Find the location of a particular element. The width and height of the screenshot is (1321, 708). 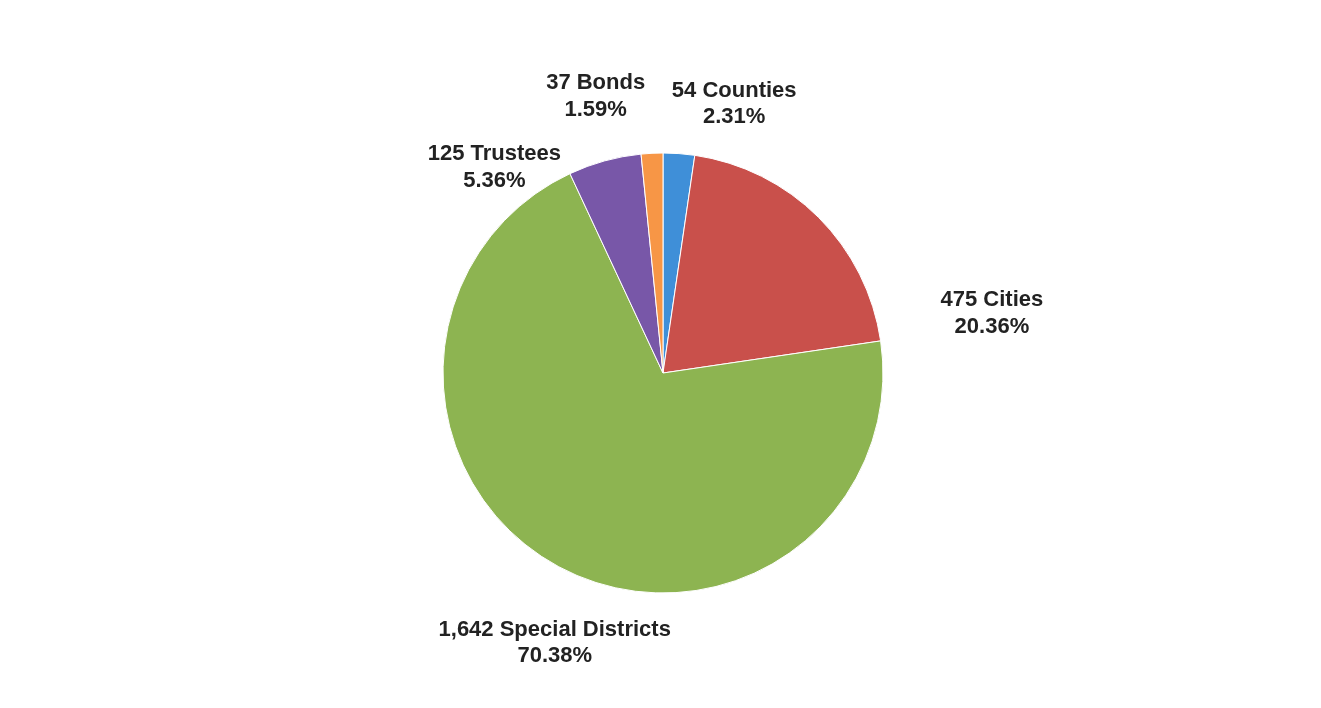

data-label: 20.36% is located at coordinates (992, 325).